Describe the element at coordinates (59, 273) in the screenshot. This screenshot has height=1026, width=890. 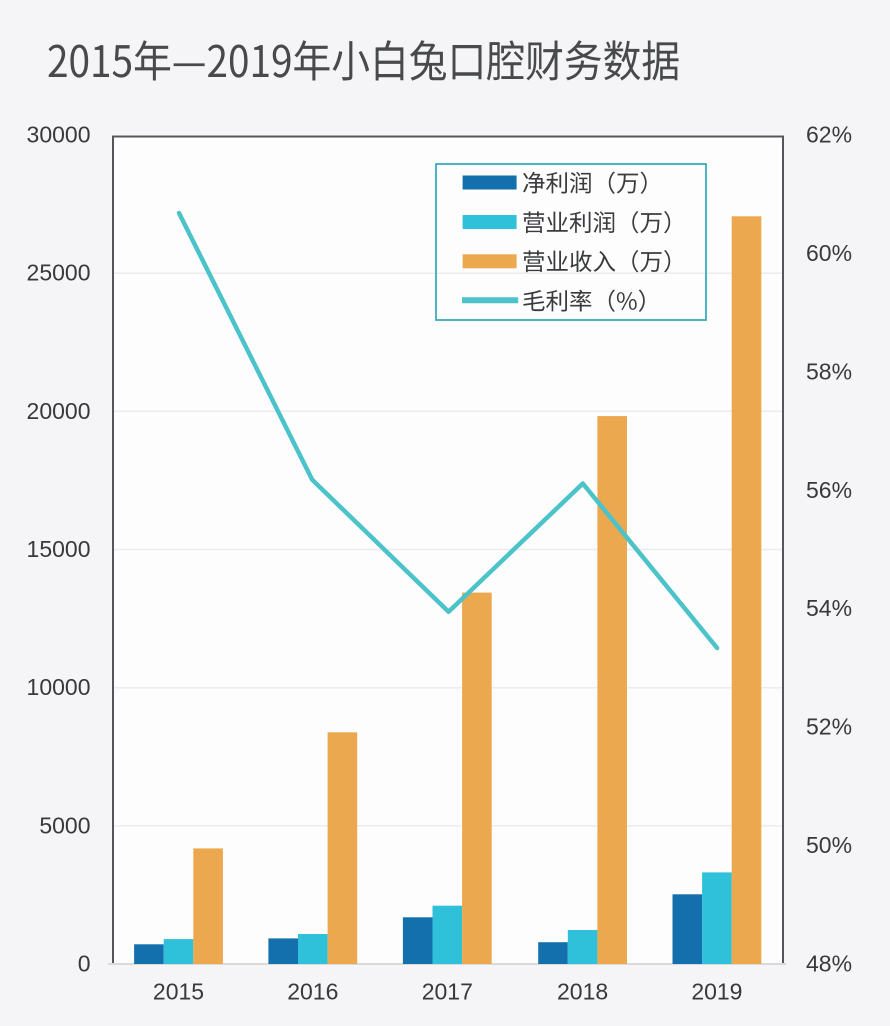
I see `svg-text: 25000` at that location.